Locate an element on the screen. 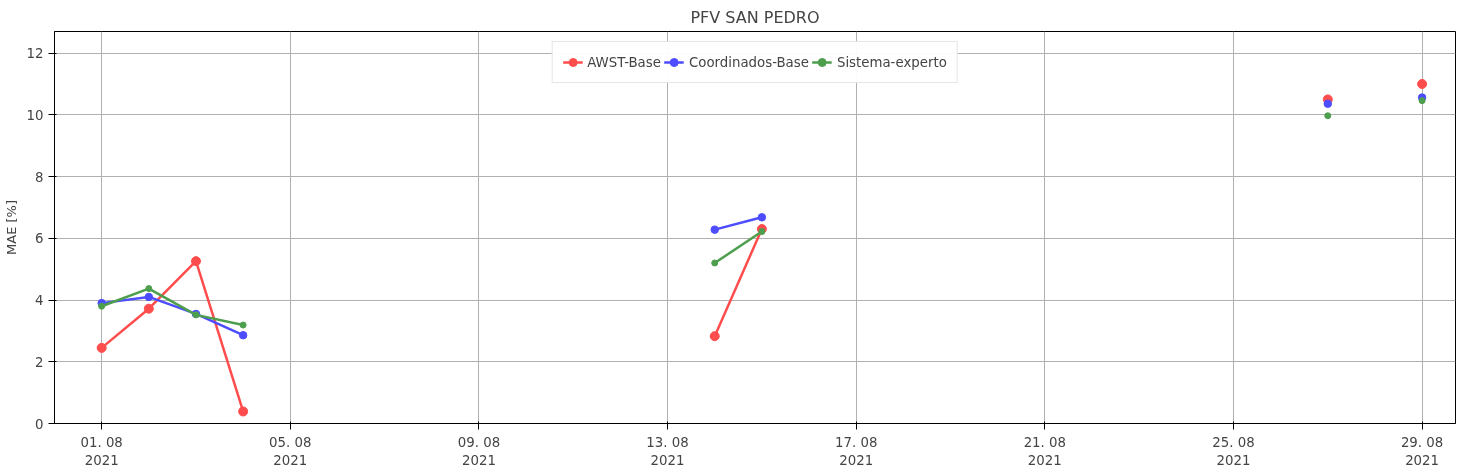 This screenshot has height=475, width=1469. x-tick-label: 01. 08 2021 is located at coordinates (101, 451).